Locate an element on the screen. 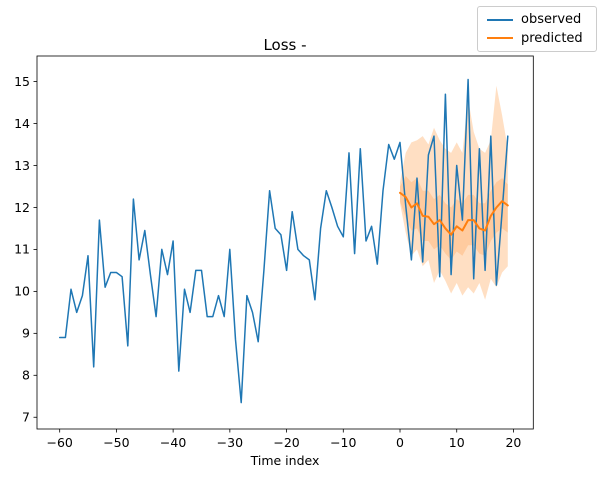 The image size is (600, 483). x-tick-label: 0 is located at coordinates (400, 442).